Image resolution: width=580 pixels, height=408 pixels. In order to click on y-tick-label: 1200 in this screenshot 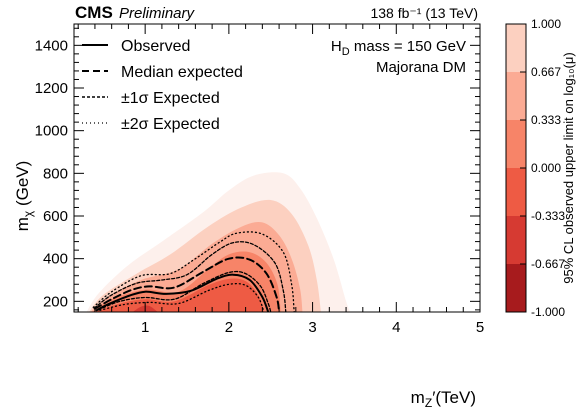, I will do `click(51, 88)`.